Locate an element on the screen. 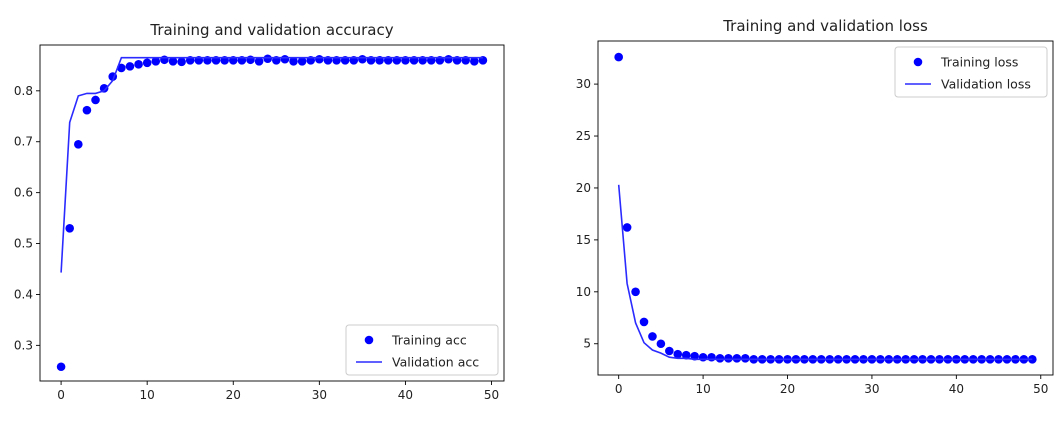 This screenshot has width=1064, height=422. y-tick-label: 15 is located at coordinates (583, 240).